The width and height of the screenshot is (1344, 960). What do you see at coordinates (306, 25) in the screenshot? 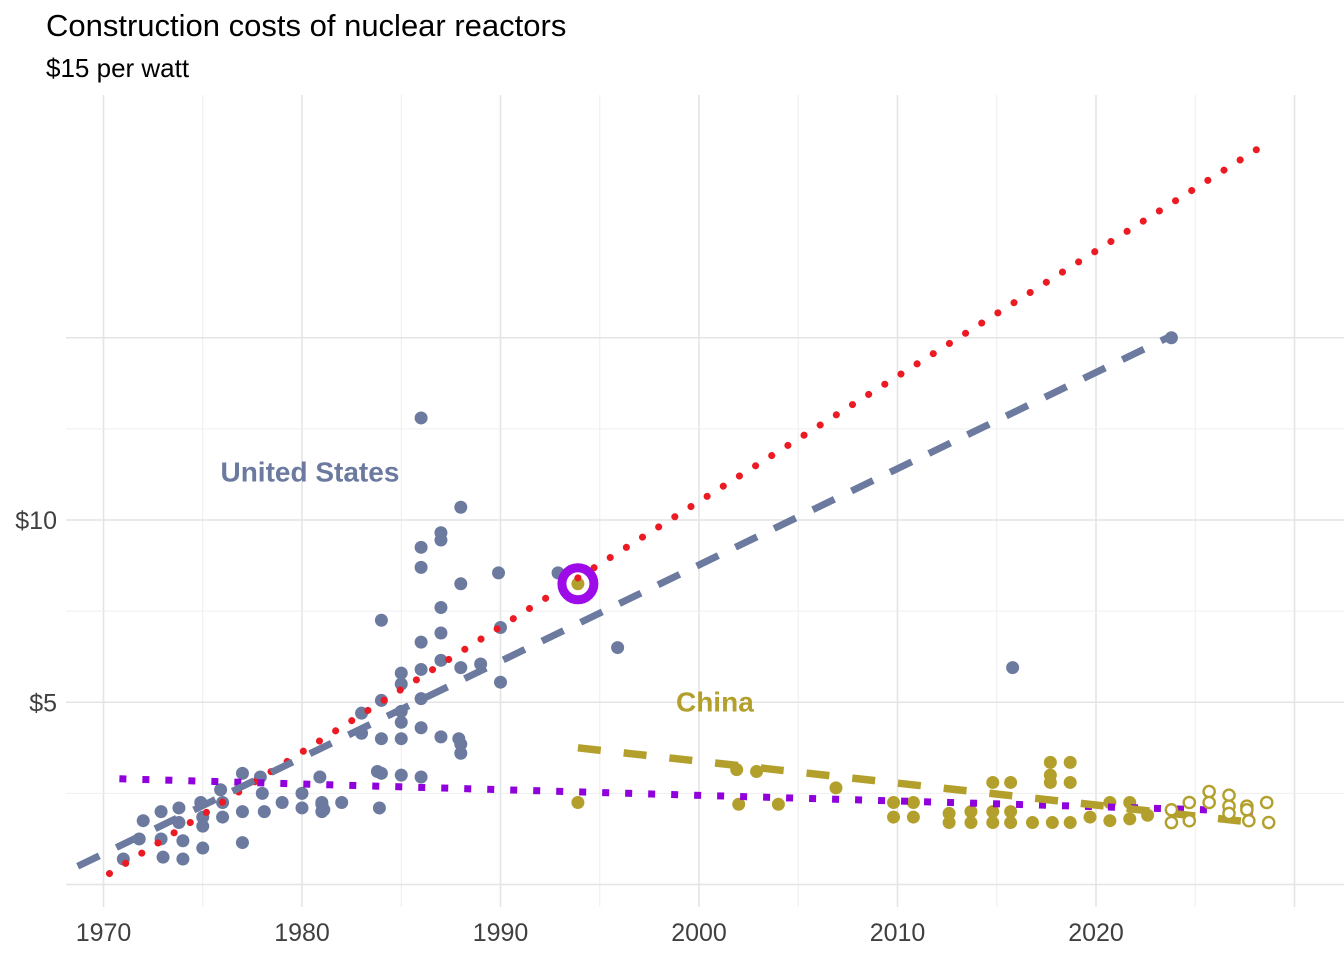
I see `chart-title: Construction costs of nuclear reactors` at bounding box center [306, 25].